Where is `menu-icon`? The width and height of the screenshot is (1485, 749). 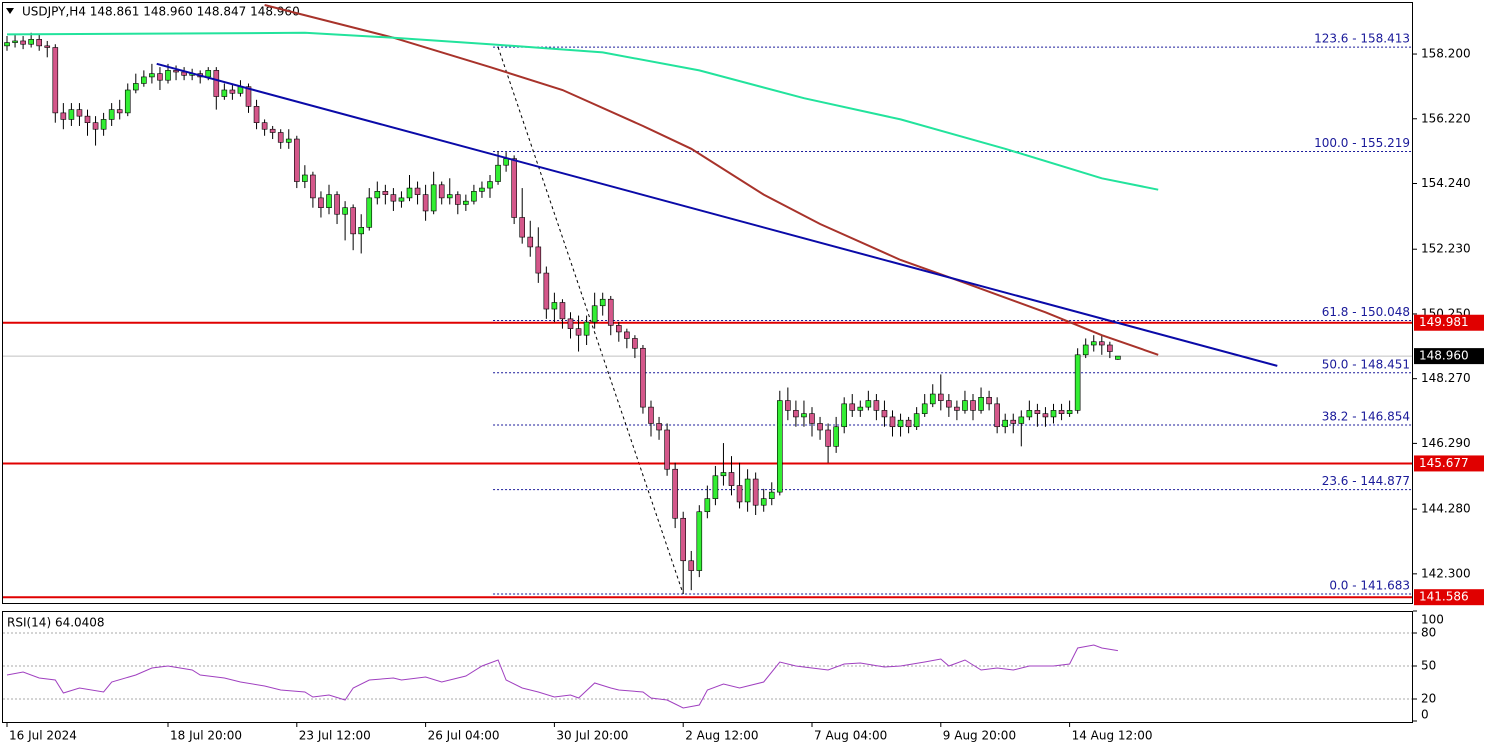
menu-icon is located at coordinates (10, 11).